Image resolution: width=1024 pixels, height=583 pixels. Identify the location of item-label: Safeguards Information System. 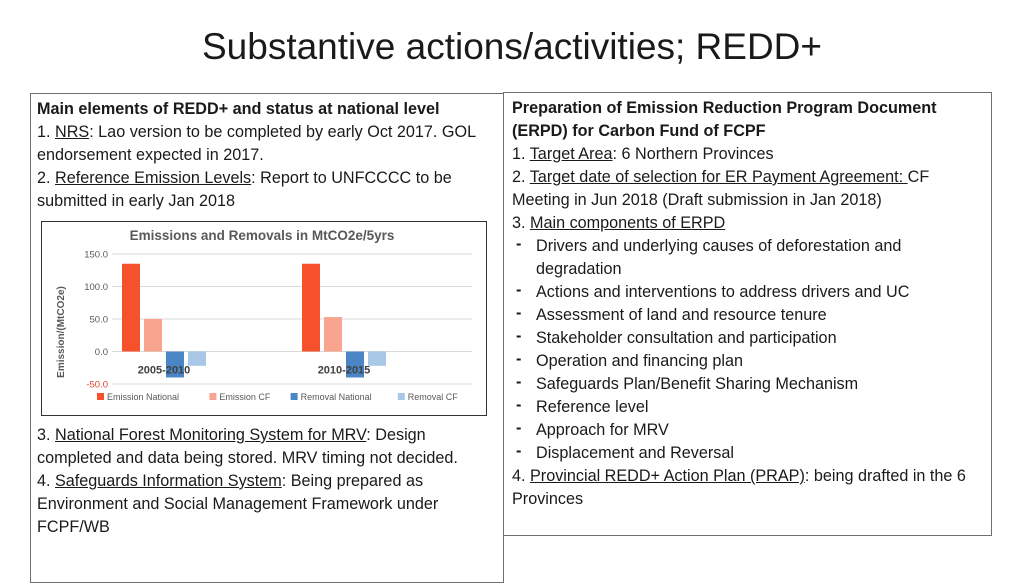
(168, 481).